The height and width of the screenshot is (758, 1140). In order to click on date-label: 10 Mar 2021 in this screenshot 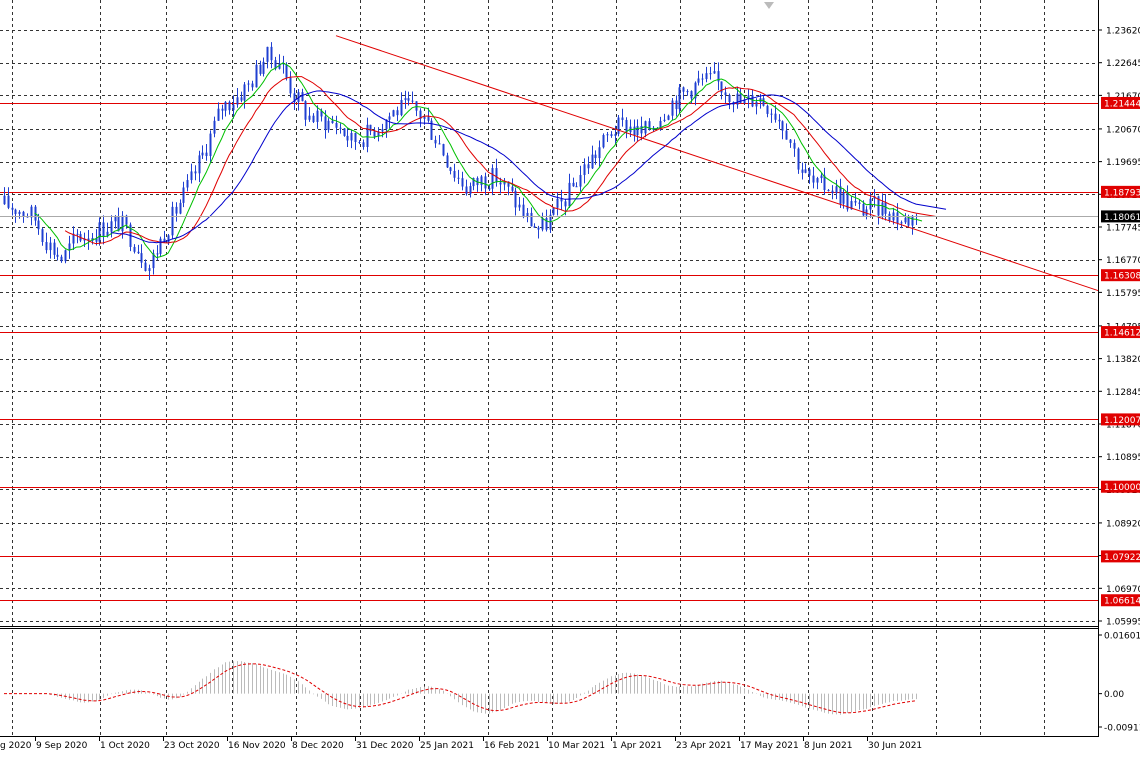, I will do `click(576, 746)`.